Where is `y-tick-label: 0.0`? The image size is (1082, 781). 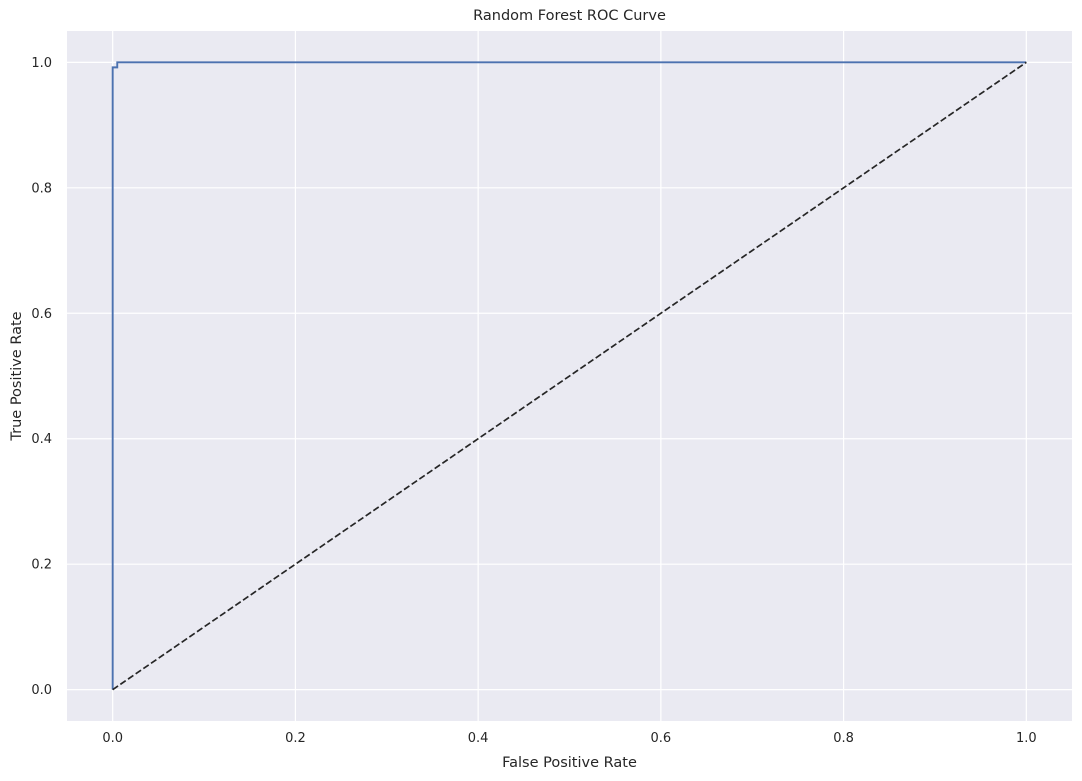 y-tick-label: 0.0 is located at coordinates (41, 690).